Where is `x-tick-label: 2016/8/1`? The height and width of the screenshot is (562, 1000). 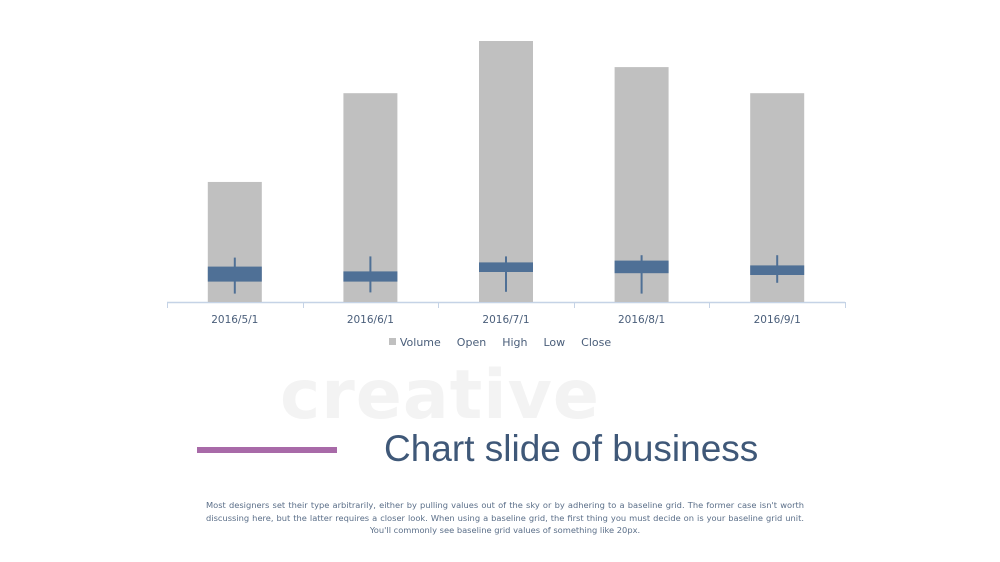
x-tick-label: 2016/8/1 is located at coordinates (641, 320).